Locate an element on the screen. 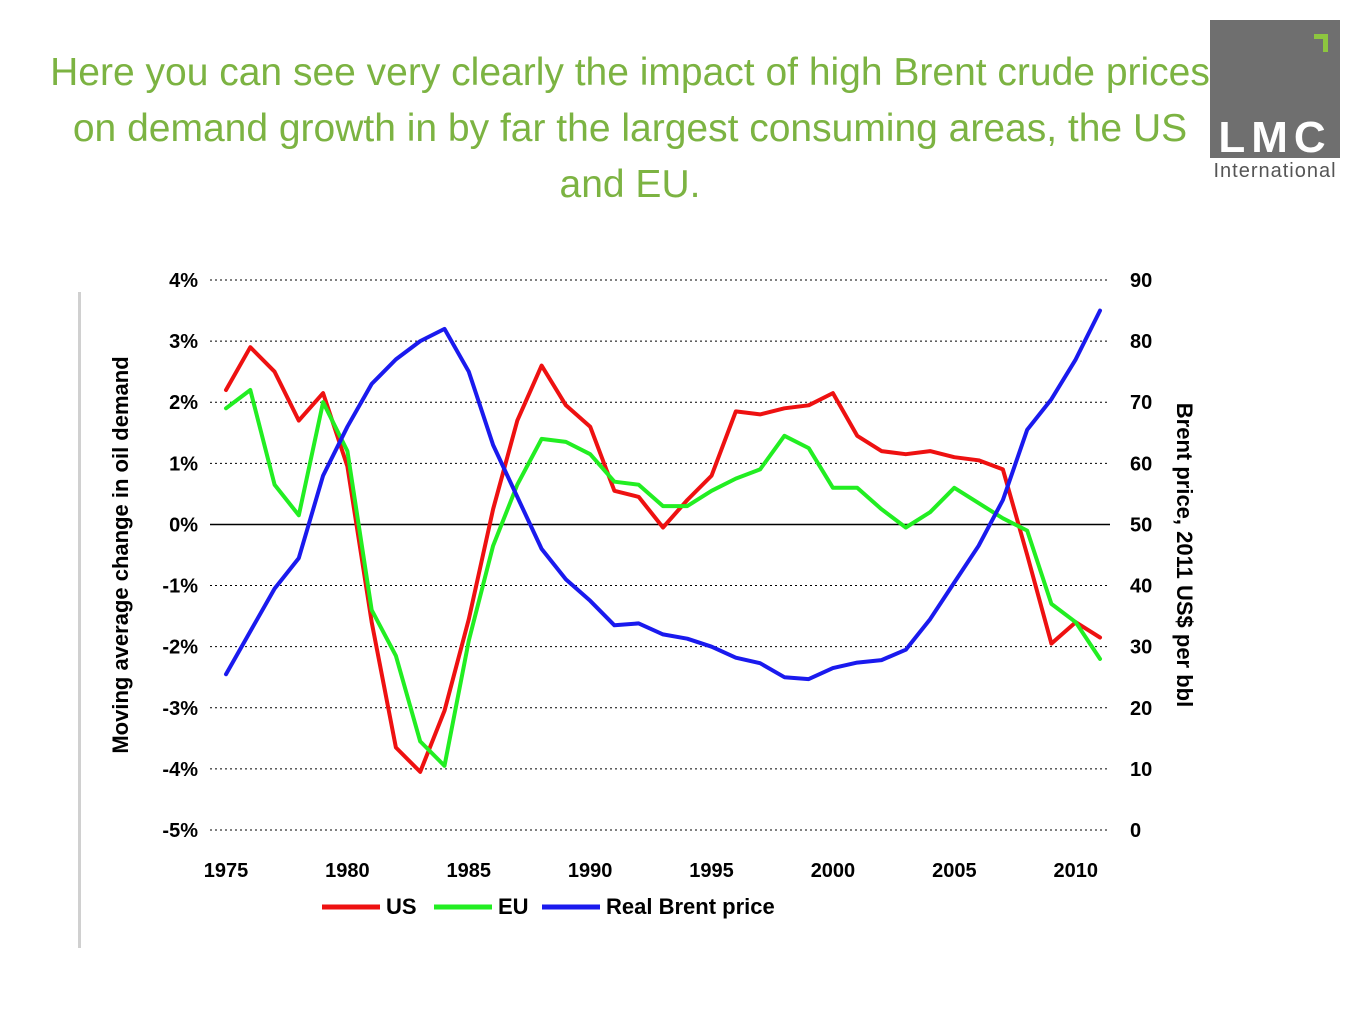 The height and width of the screenshot is (1024, 1365). x-tick-label: 2010 is located at coordinates (1075, 871).